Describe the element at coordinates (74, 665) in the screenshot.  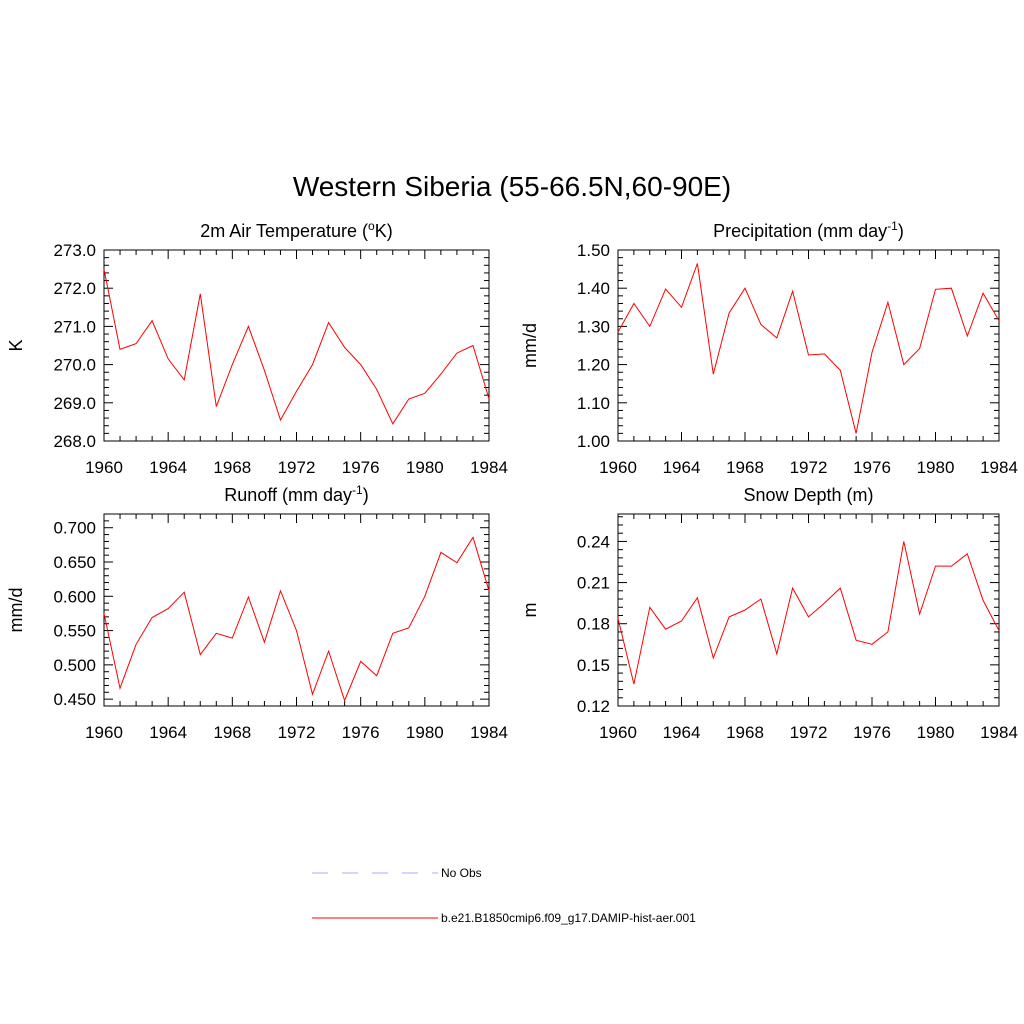
I see `y-tick-label: 0.500` at that location.